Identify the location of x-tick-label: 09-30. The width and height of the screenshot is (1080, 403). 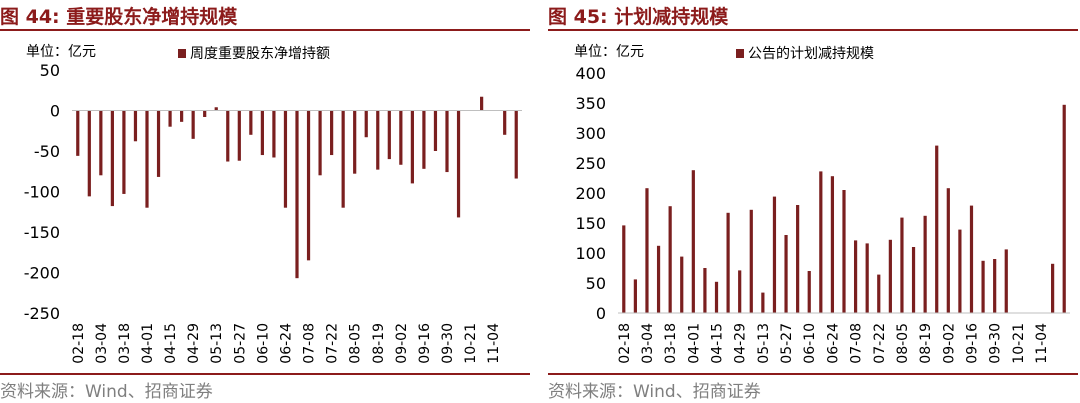
(996, 343).